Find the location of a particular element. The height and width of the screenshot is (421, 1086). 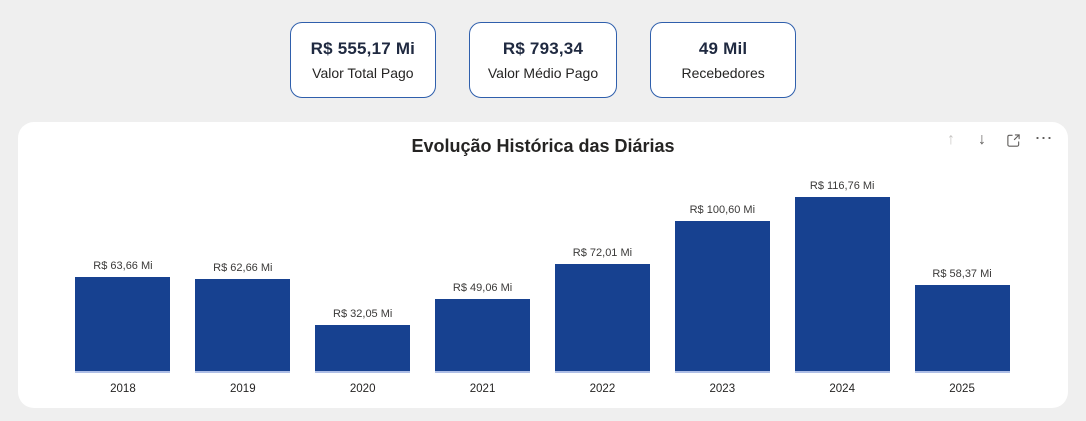

kpi-label: Valor Médio Pago is located at coordinates (543, 73).